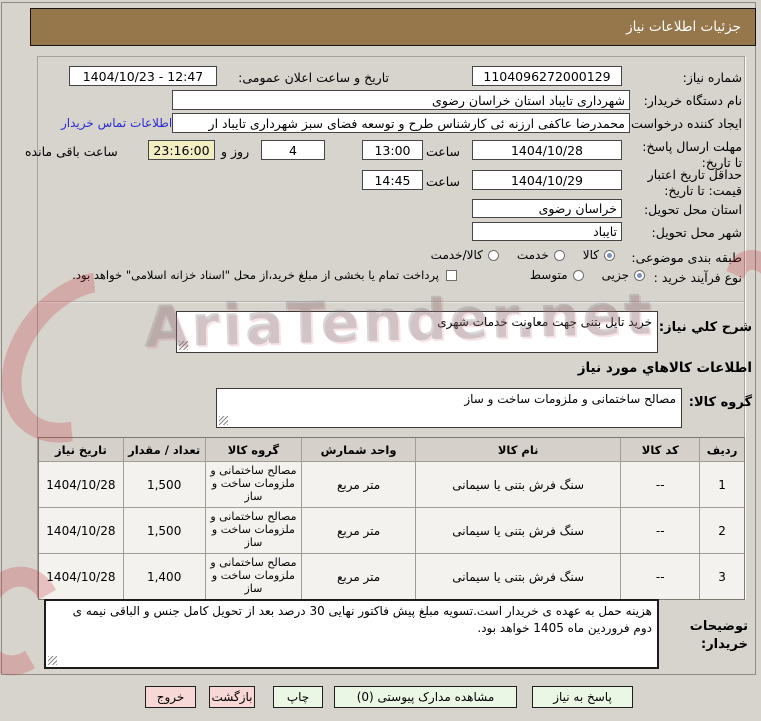 This screenshot has width=761, height=721. Describe the element at coordinates (444, 181) in the screenshot. I see `price-validity-hour-label: ساعت` at that location.